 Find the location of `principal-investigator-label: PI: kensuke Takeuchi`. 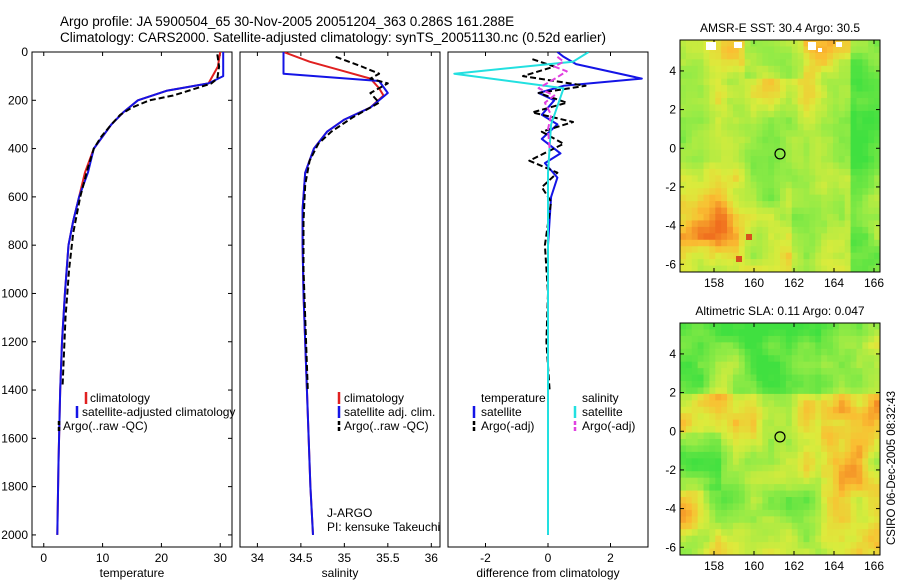

principal-investigator-label: PI: kensuke Takeuchi is located at coordinates (383, 527).